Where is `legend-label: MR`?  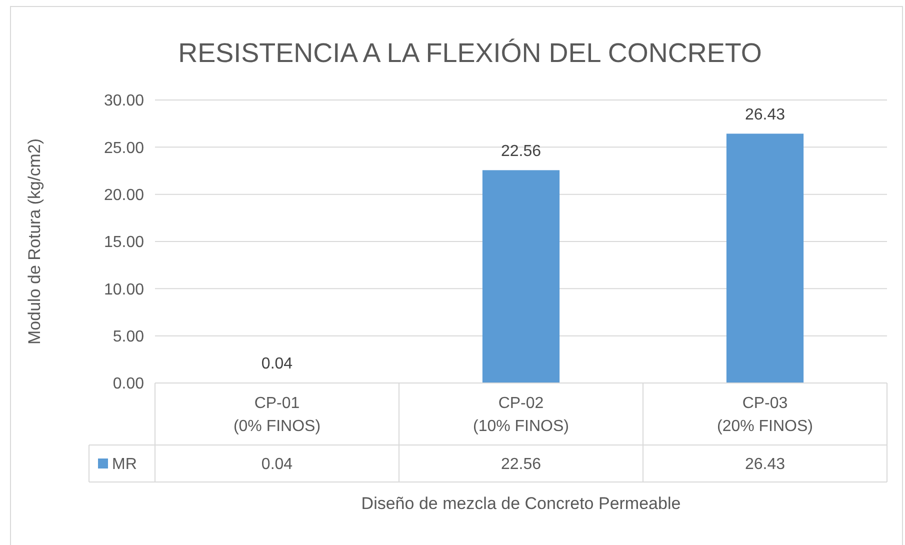
legend-label: MR is located at coordinates (124, 465).